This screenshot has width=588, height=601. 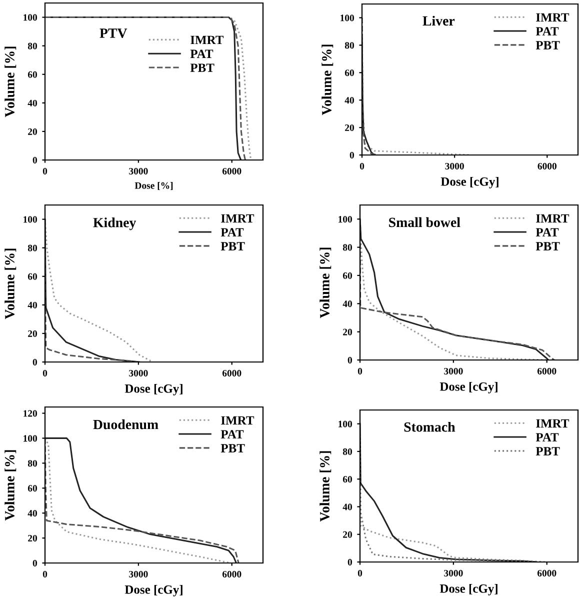 What do you see at coordinates (370, 85) in the screenshot?
I see `line-series` at bounding box center [370, 85].